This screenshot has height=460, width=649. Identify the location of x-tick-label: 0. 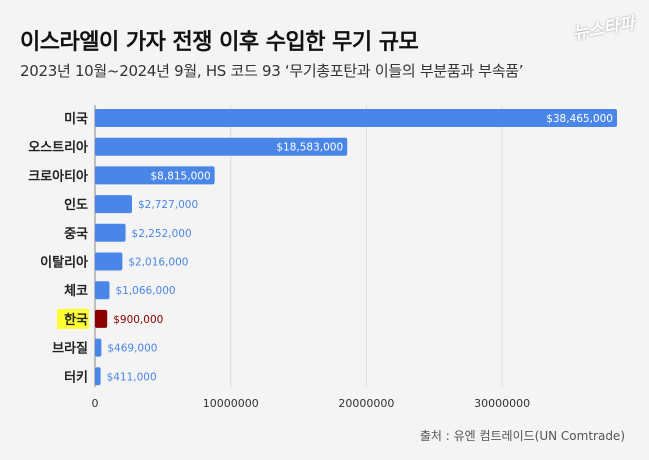
(95, 403).